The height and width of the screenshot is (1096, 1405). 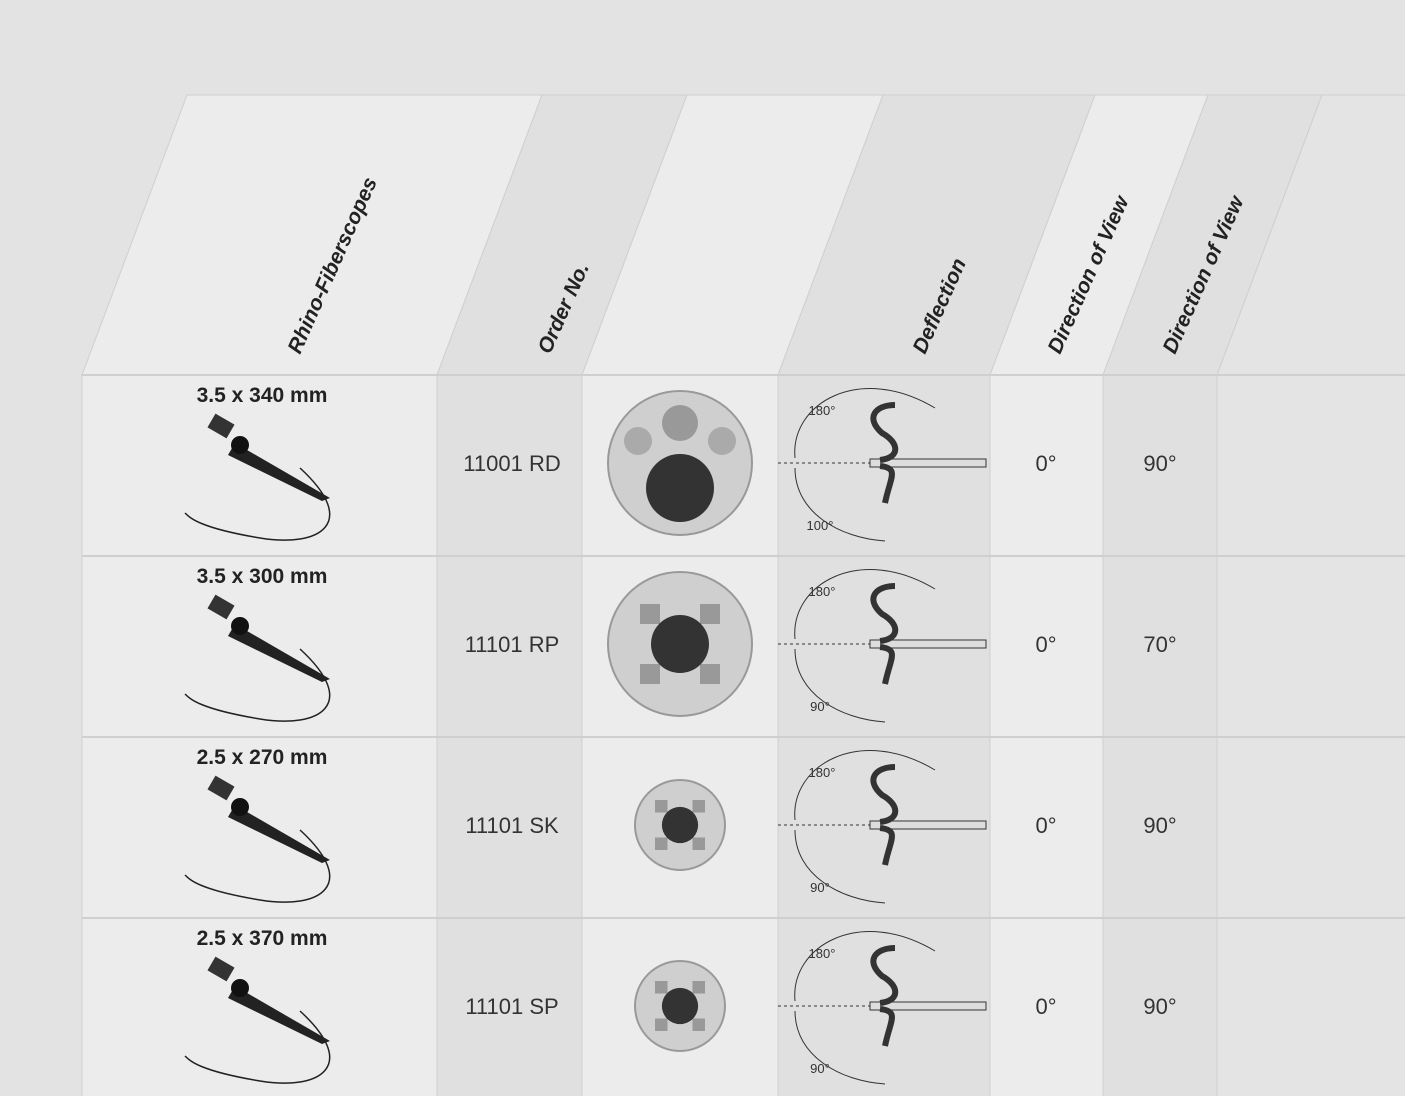 I want to click on deflection-down: 100°, so click(x=820, y=525).